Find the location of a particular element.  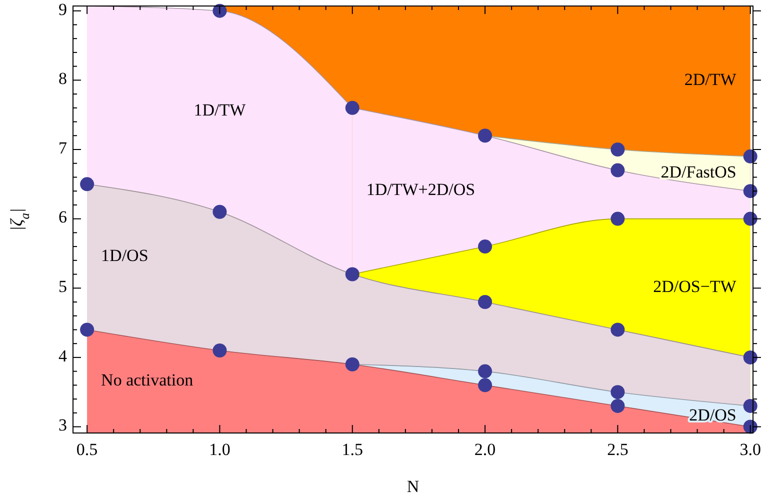

x-tick-label: 3.0 is located at coordinates (750, 449).